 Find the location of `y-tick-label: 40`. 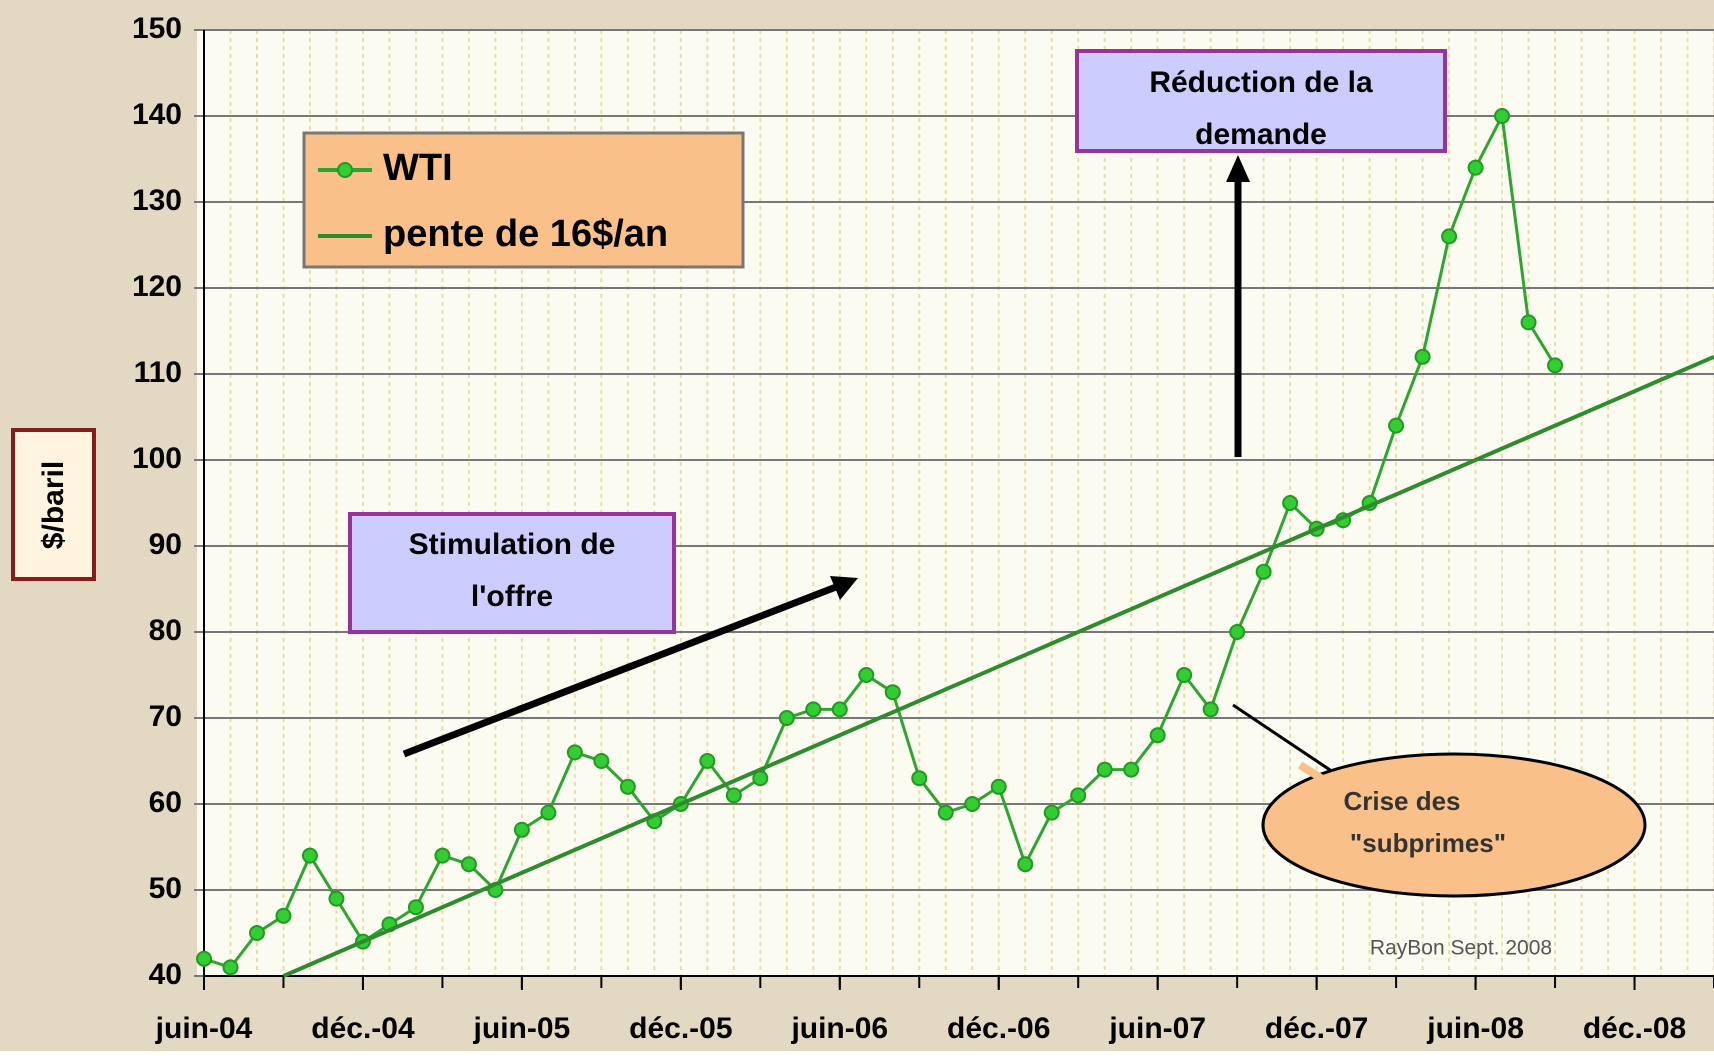

y-tick-label: 40 is located at coordinates (165, 974).